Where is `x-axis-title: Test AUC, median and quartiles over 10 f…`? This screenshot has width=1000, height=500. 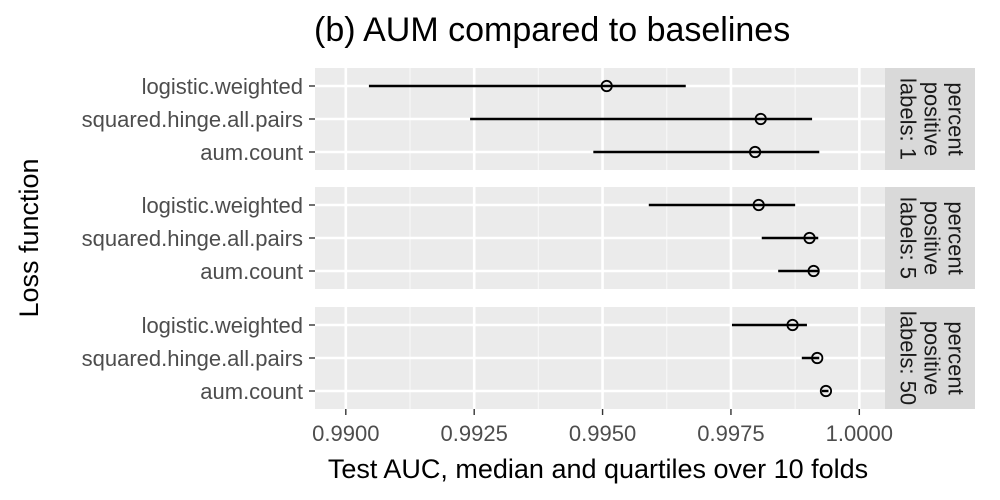 x-axis-title: Test AUC, median and quartiles over 10 f… is located at coordinates (598, 469).